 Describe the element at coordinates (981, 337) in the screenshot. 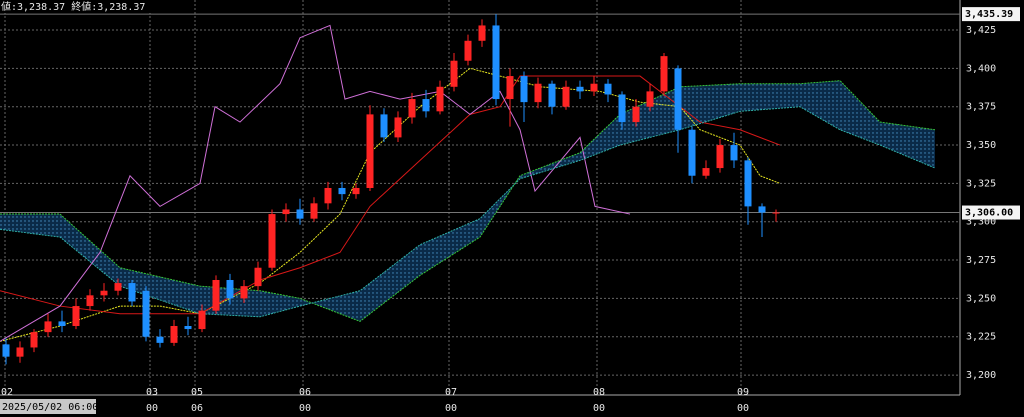

I see `y-tick-label: 3,225` at that location.